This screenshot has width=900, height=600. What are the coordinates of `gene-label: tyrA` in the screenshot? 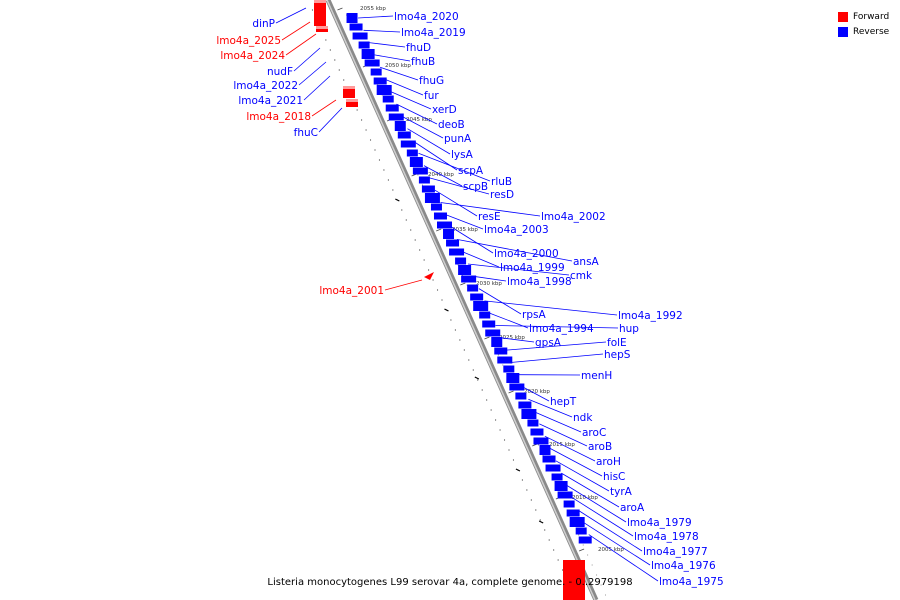 It's located at (621, 492).